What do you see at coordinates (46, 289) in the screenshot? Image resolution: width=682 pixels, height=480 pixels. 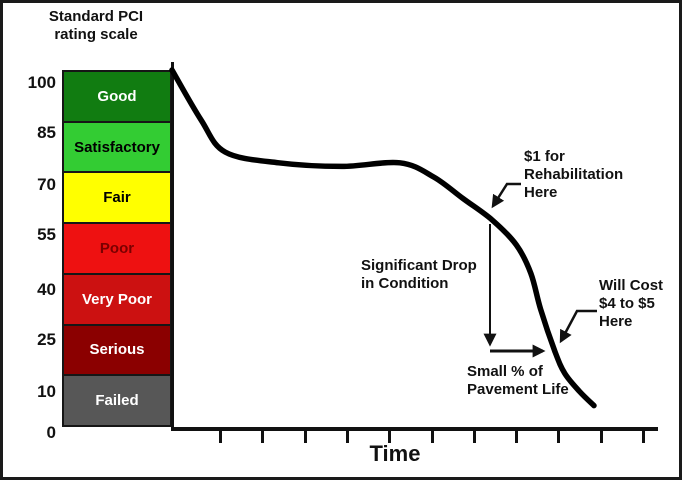 I see `y-axis-label-40: 40` at bounding box center [46, 289].